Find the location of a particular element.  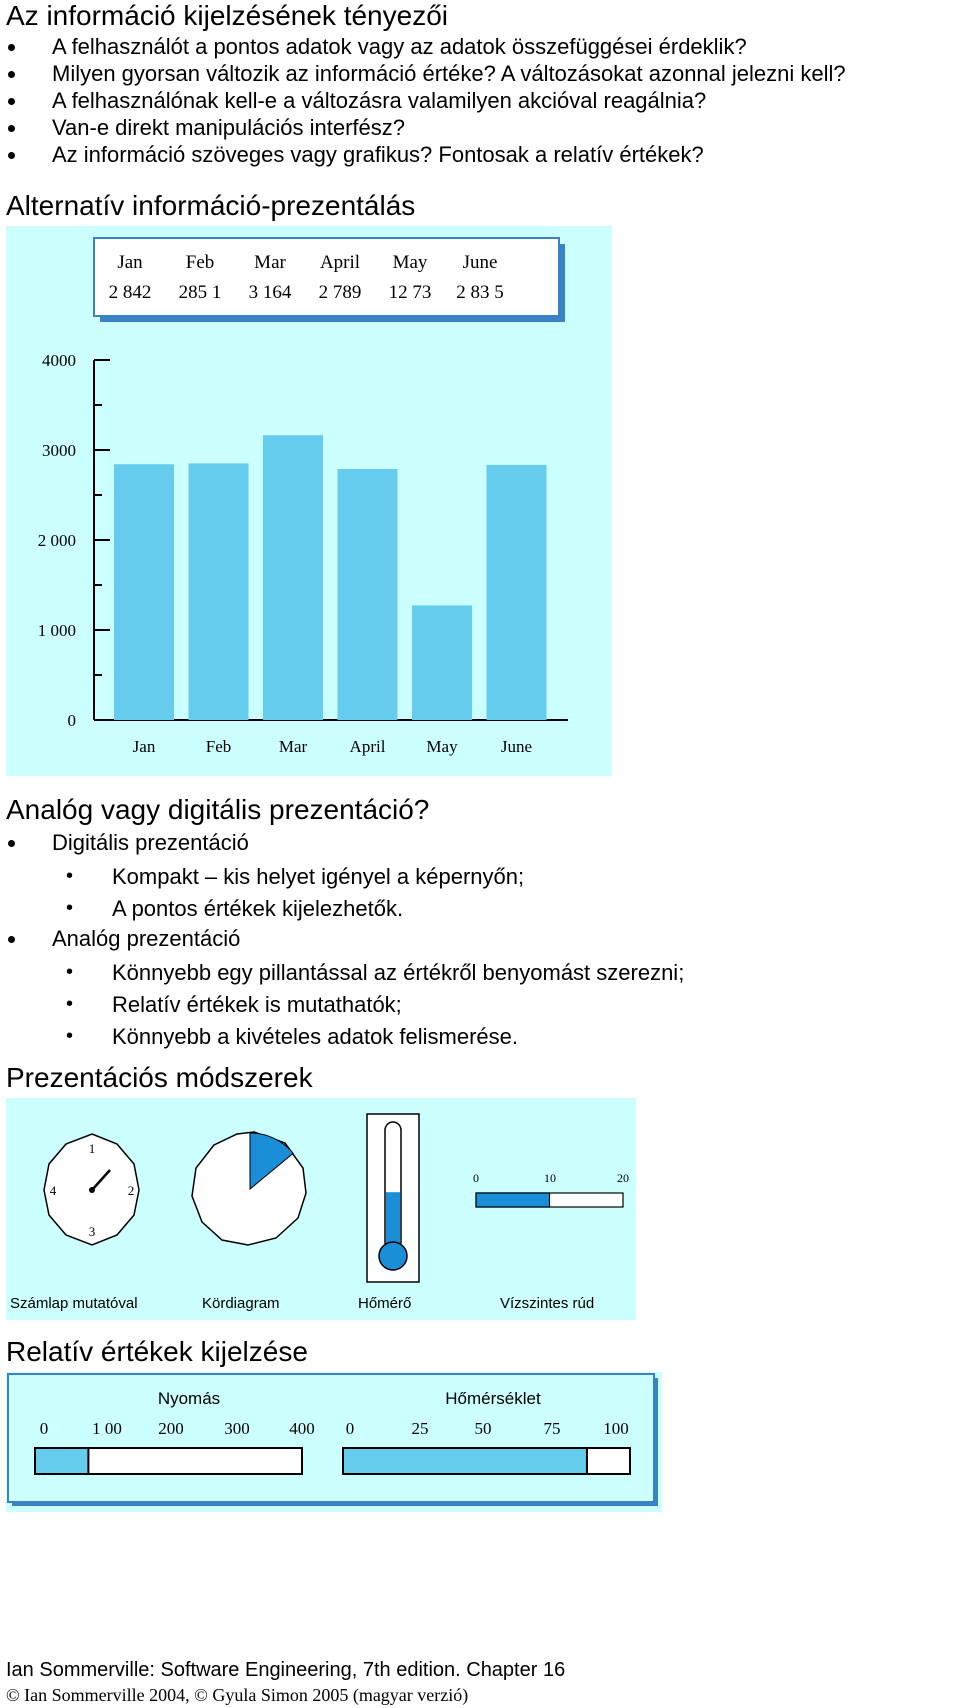

hbar-tick-10: 10 is located at coordinates (550, 1178).